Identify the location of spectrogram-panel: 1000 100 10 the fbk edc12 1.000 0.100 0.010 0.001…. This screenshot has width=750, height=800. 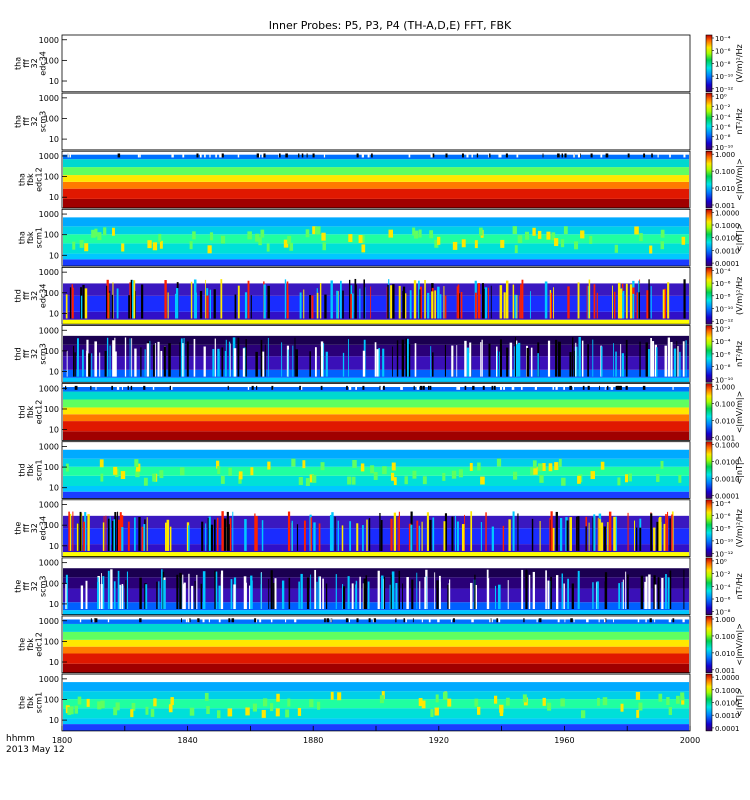
(381, 645).